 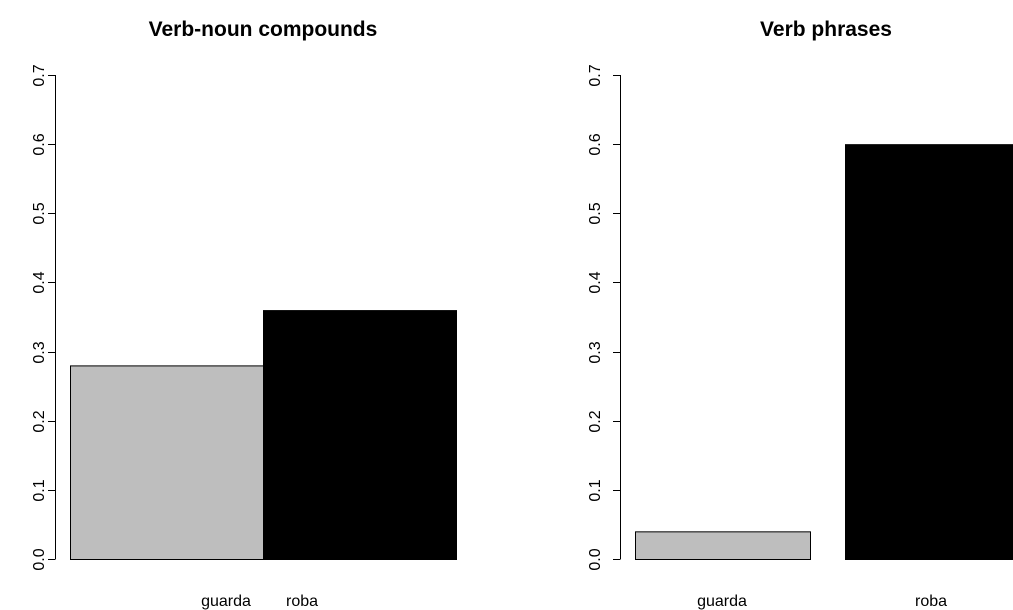 What do you see at coordinates (263, 29) in the screenshot?
I see `chart-title: Verb-noun compounds` at bounding box center [263, 29].